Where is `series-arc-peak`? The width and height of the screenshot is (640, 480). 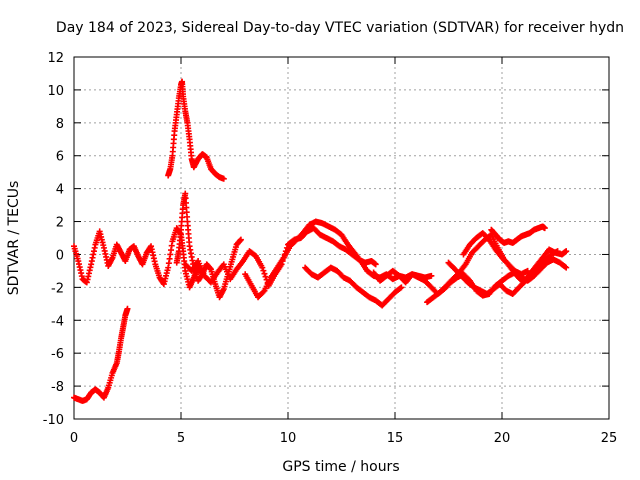
series-arc-peak is located at coordinates (196, 130).